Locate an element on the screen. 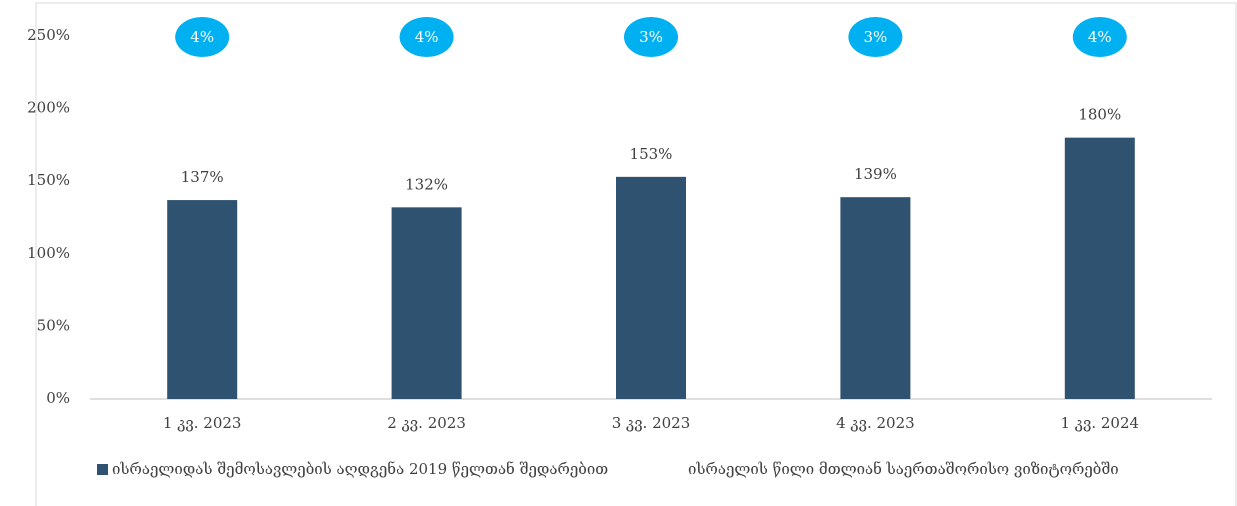 Image resolution: width=1237 pixels, height=506 pixels. y-tick-label: 250% is located at coordinates (48, 35).